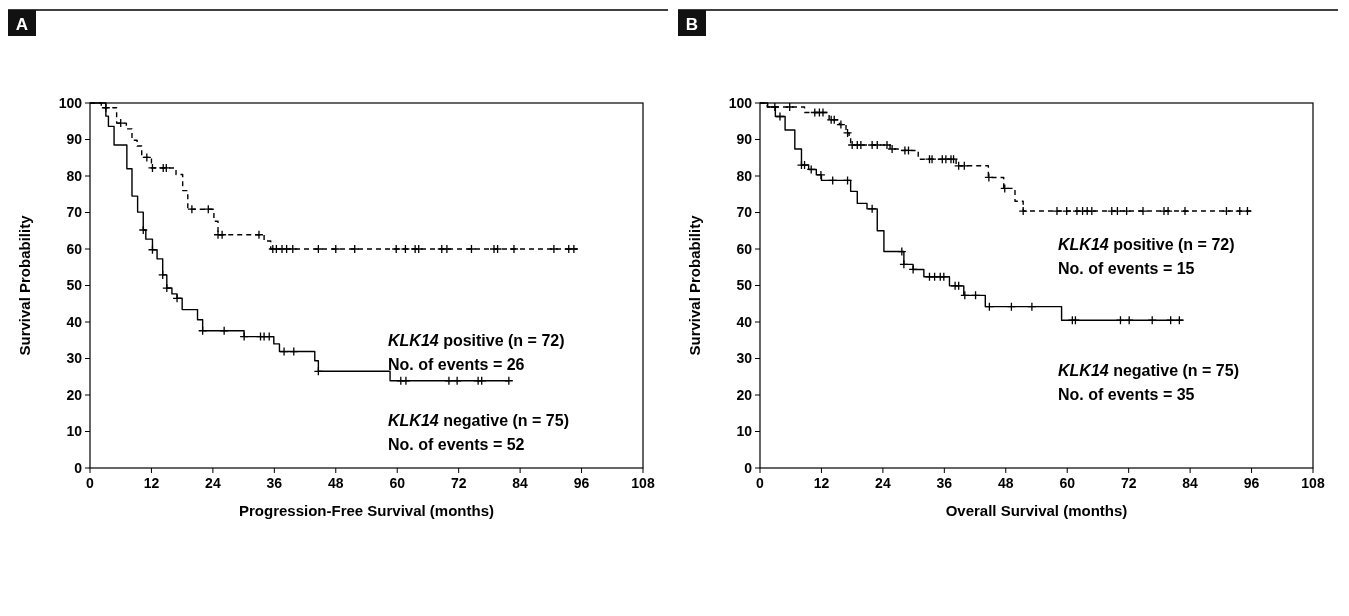  Describe the element at coordinates (22, 24) in the screenshot. I see `chart-title: A` at that location.